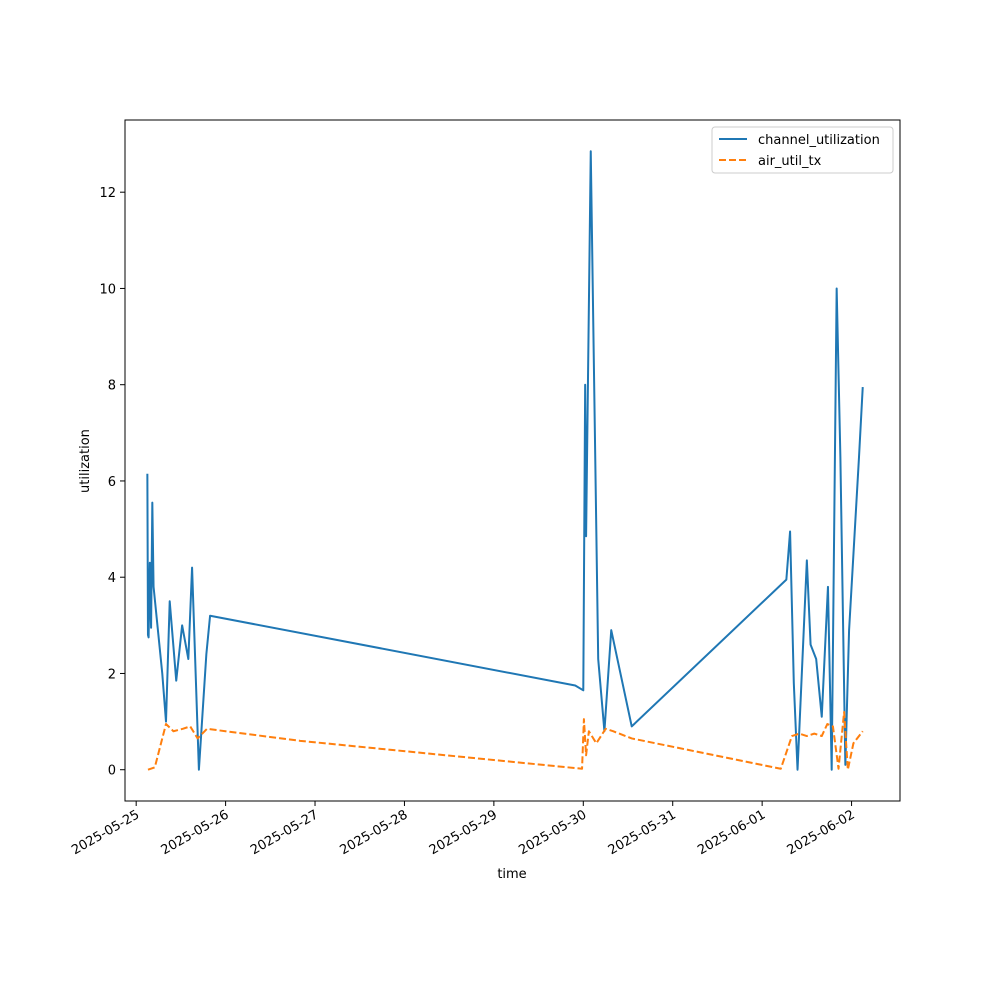 The width and height of the screenshot is (1000, 1000). I want to click on x-axis-label: time, so click(511, 874).